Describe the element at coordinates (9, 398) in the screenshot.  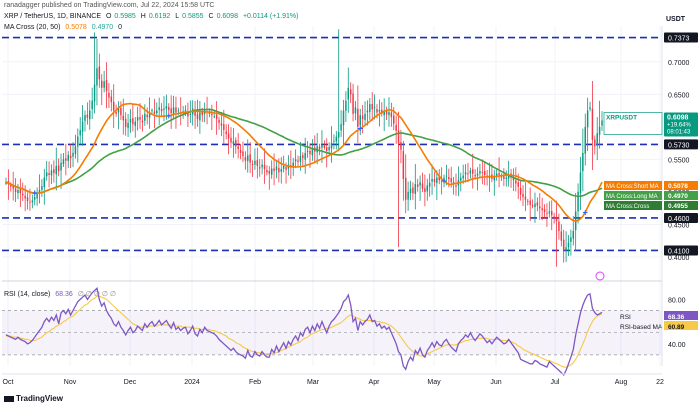
I see `tradingview-icon` at that location.